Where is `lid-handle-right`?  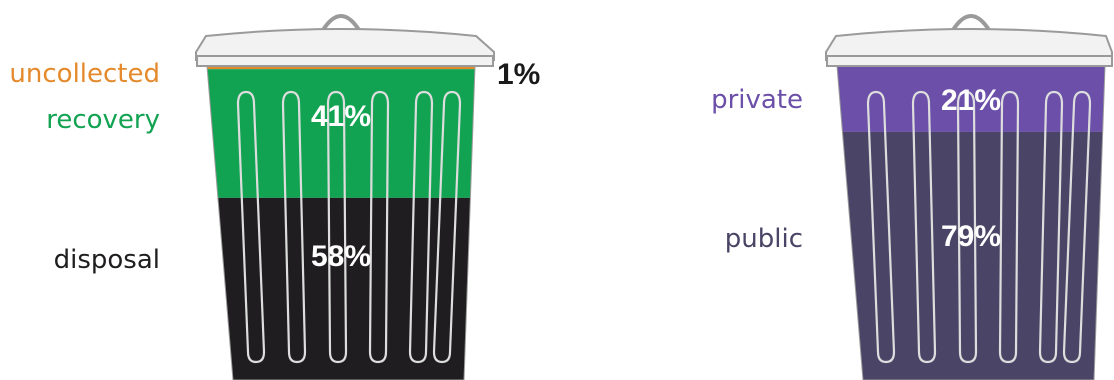 lid-handle-right is located at coordinates (971, 23).